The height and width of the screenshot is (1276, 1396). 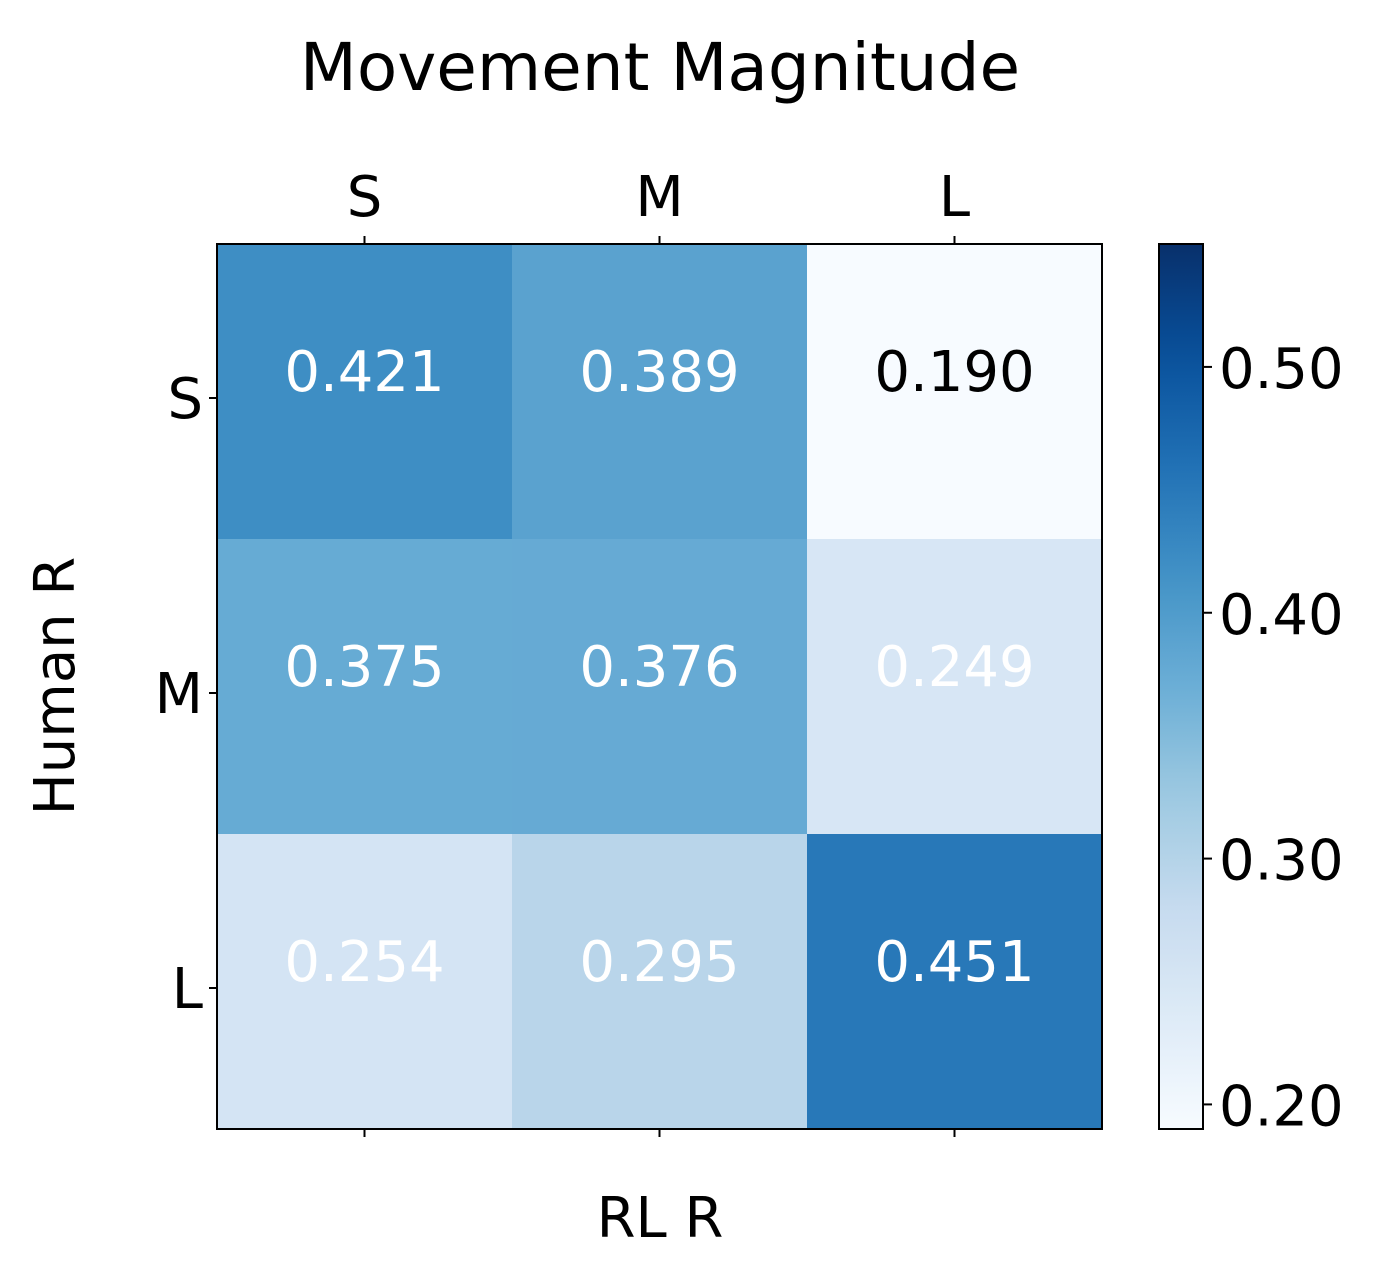 What do you see at coordinates (1281, 615) in the screenshot?
I see `colorbar-tick-label: 0.40` at bounding box center [1281, 615].